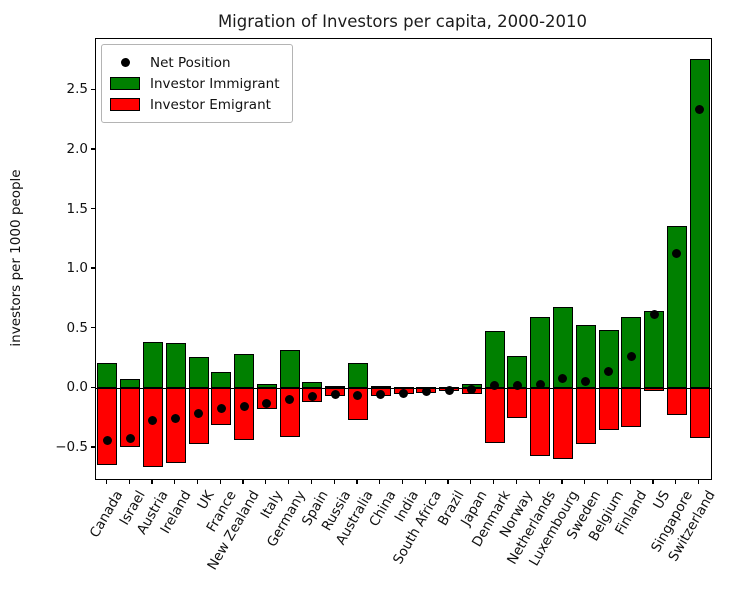 This screenshot has height=613, width=751. Describe the element at coordinates (153, 421) in the screenshot. I see `net-dot-austria` at that location.